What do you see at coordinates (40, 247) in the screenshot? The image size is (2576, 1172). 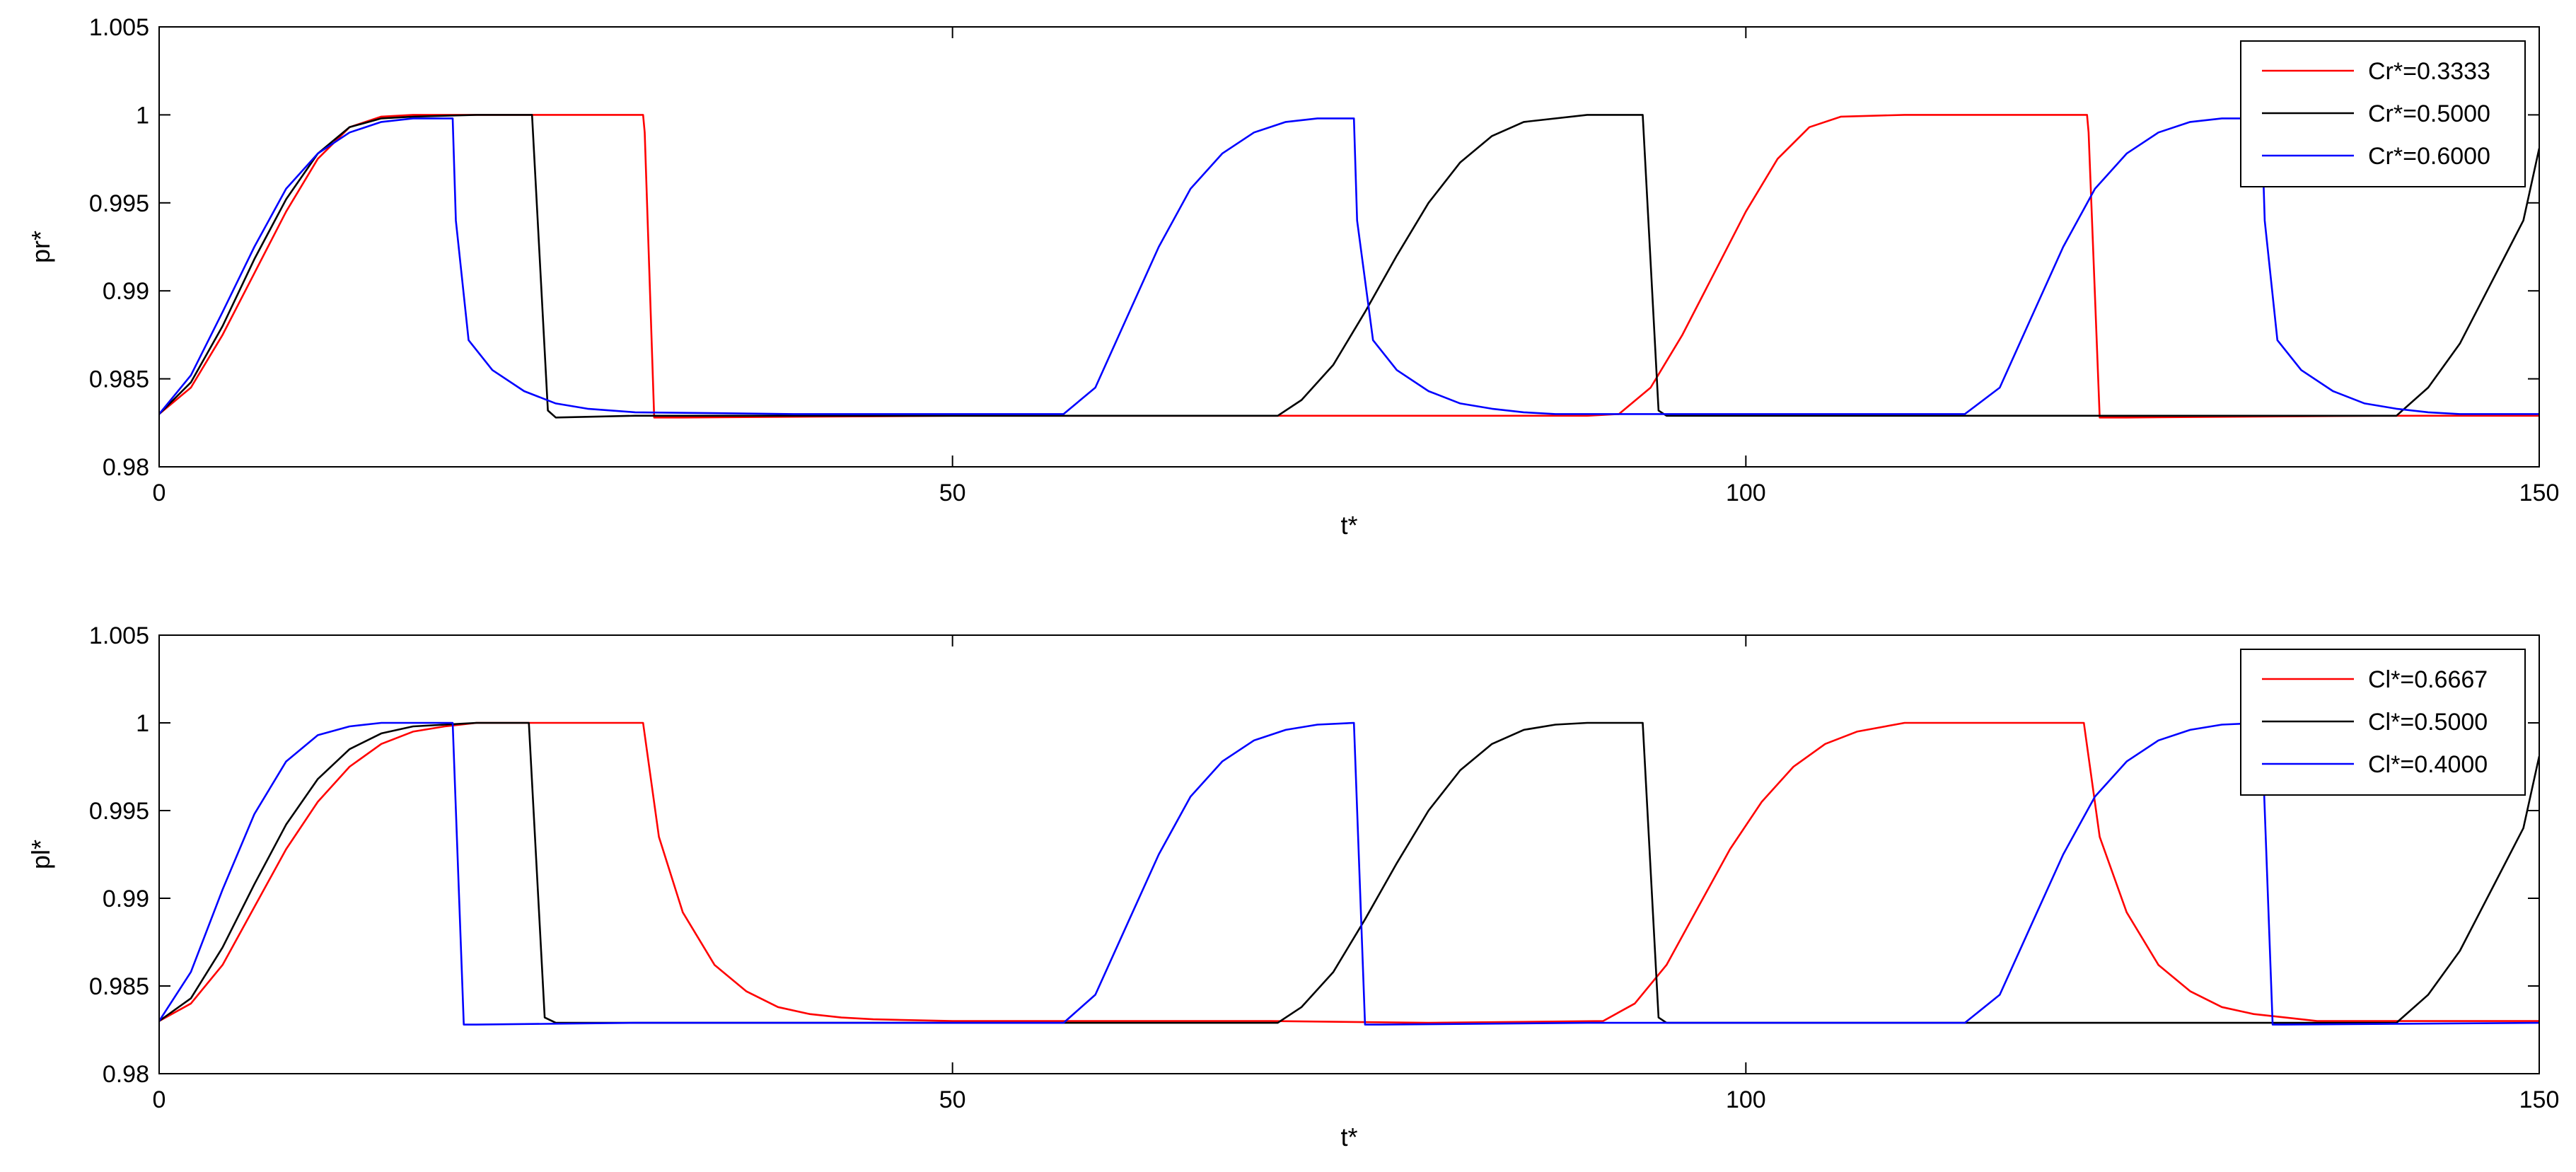 I see `y-axis-label: pr*` at bounding box center [40, 247].